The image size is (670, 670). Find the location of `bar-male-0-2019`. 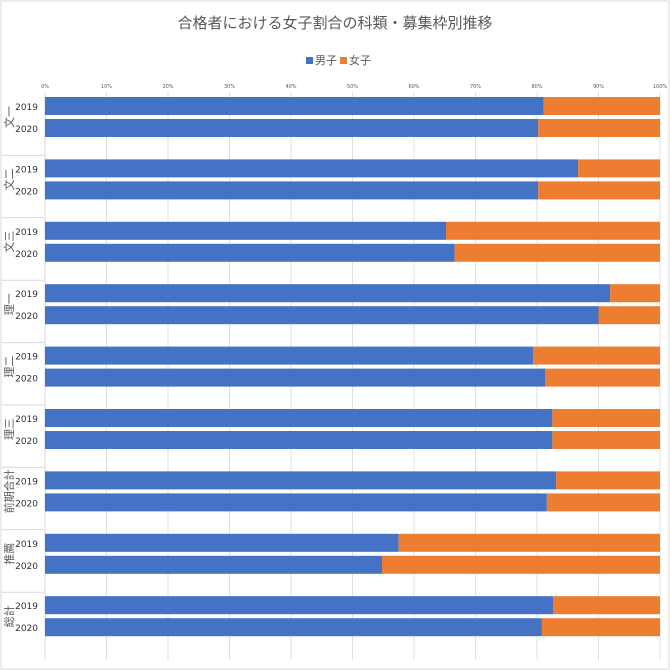

bar-male-0-2019 is located at coordinates (294, 106).